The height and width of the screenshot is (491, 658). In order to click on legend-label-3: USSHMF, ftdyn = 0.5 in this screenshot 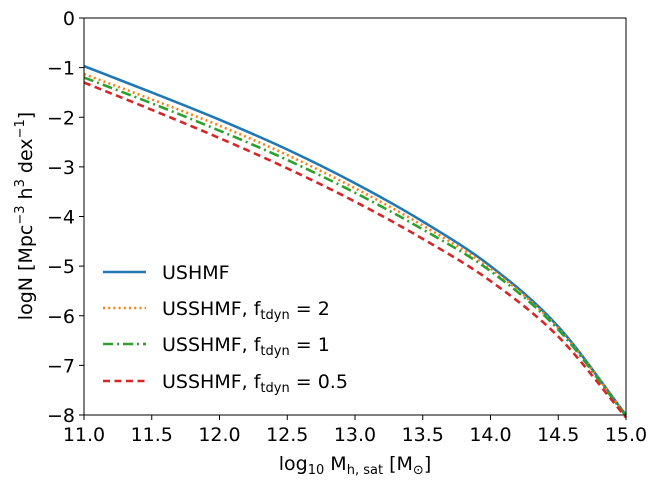, I will do `click(255, 383)`.